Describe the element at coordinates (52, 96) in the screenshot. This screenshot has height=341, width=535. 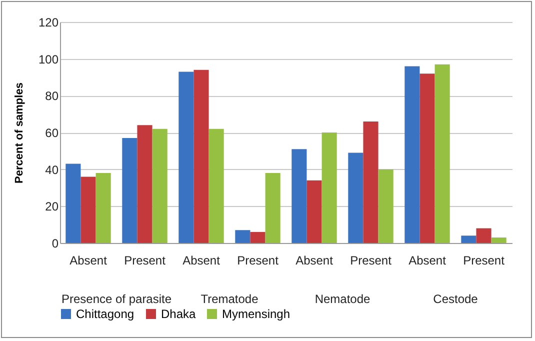
I see `y-tick-label: 80` at that location.